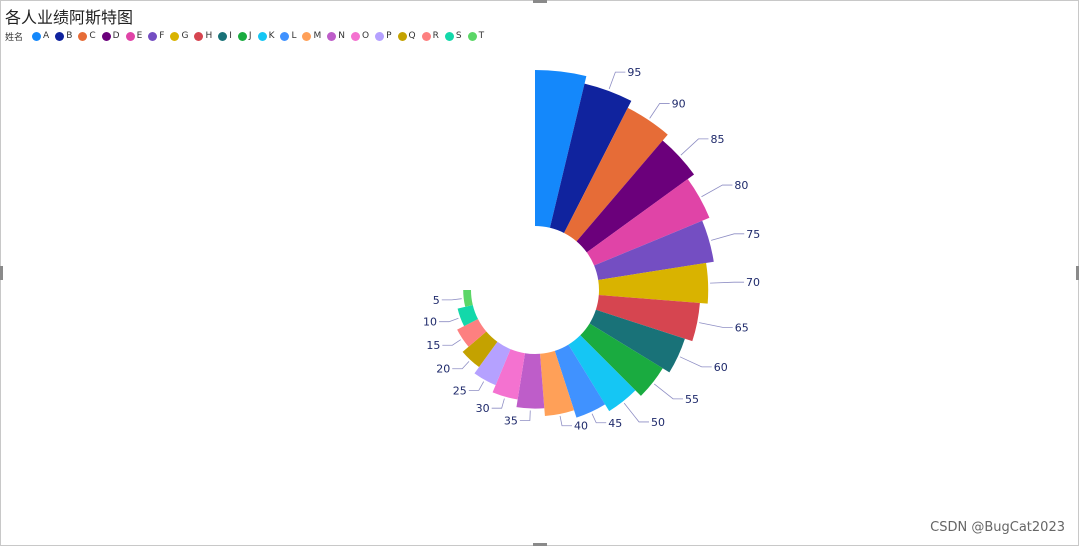  Describe the element at coordinates (476, 386) in the screenshot. I see `leader-line-p` at that location.